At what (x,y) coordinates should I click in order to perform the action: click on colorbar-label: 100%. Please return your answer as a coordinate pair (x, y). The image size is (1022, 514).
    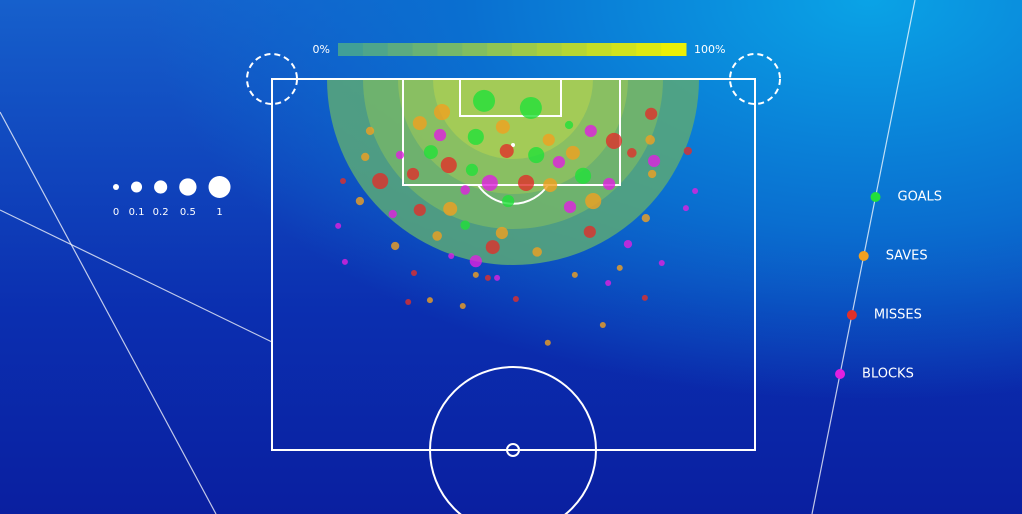
    Looking at the image, I should click on (709, 49).